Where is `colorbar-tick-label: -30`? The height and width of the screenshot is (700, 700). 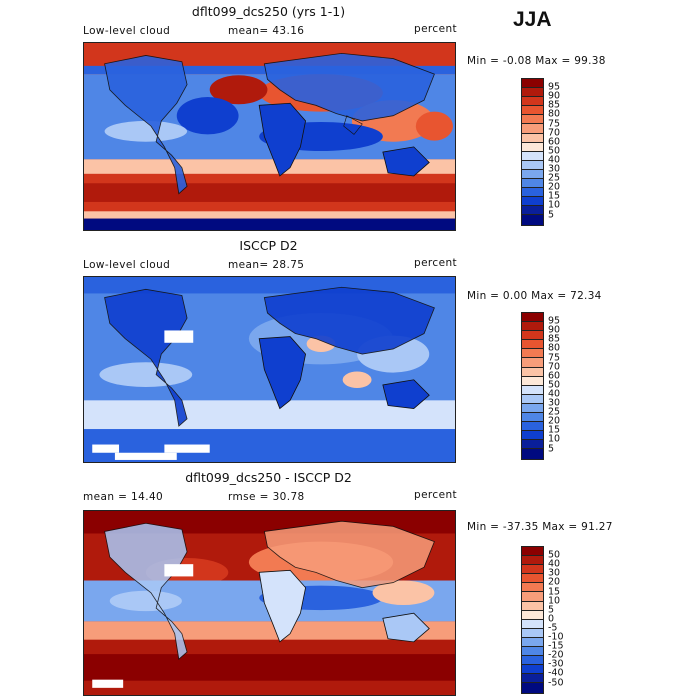 colorbar-tick-label: -30 is located at coordinates (556, 664).